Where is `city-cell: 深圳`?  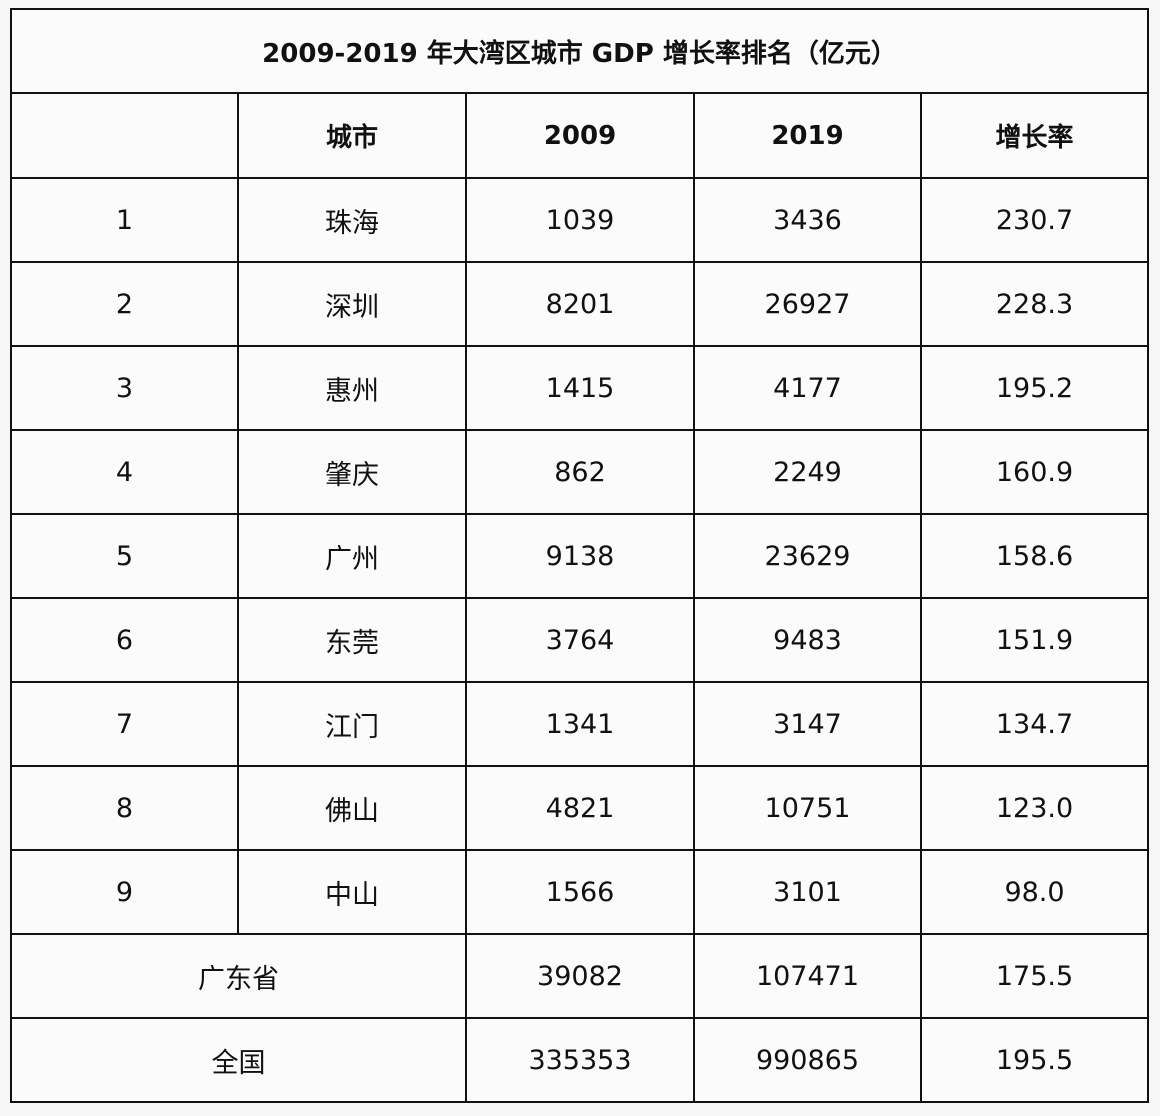
city-cell: 深圳 is located at coordinates (352, 304).